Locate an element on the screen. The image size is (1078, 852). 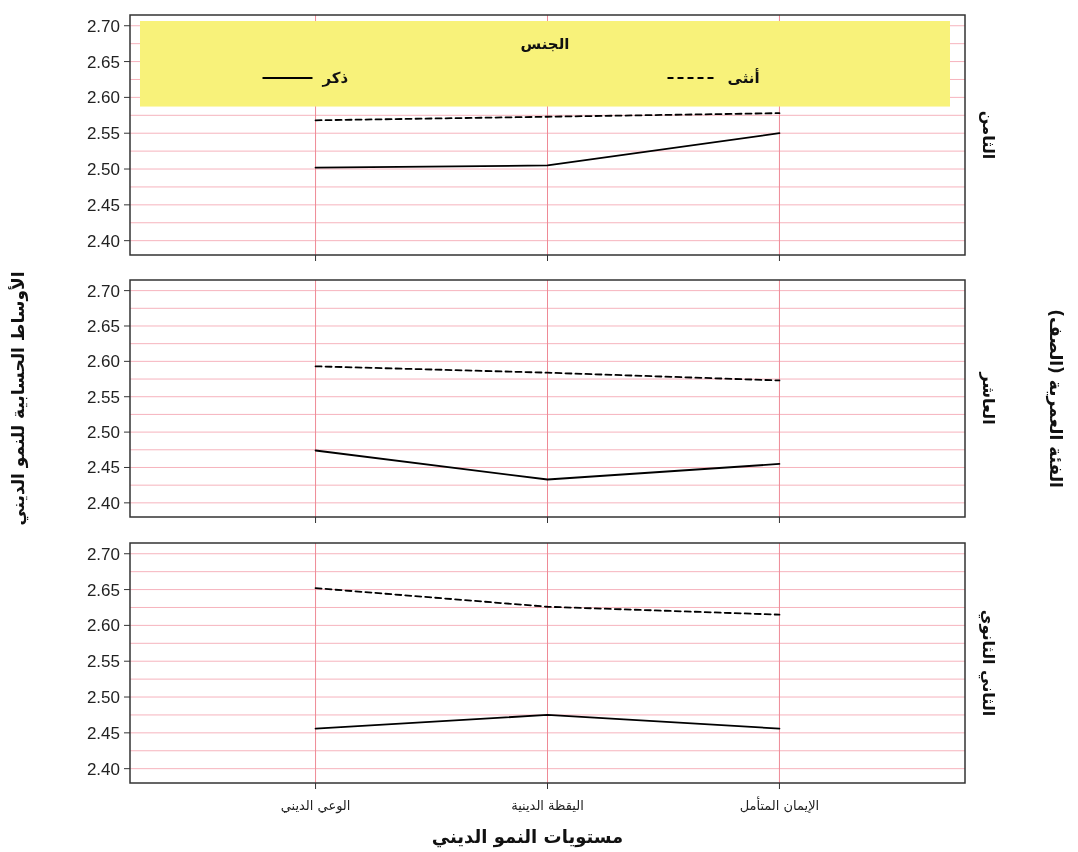
text: الفئة العمرية (الصف) is located at coordinates (1055, 398).